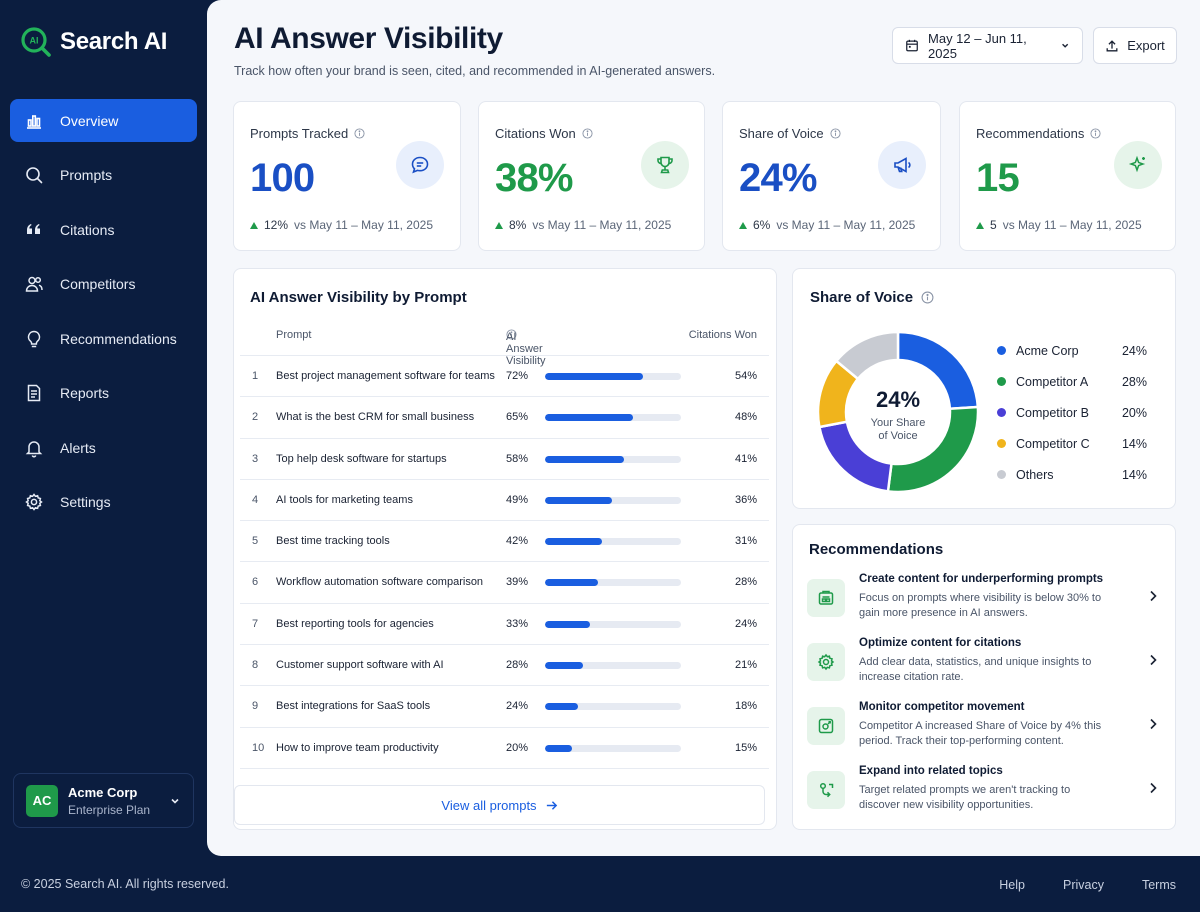 This screenshot has height=912, width=1200. I want to click on settings-icon, so click(826, 662).